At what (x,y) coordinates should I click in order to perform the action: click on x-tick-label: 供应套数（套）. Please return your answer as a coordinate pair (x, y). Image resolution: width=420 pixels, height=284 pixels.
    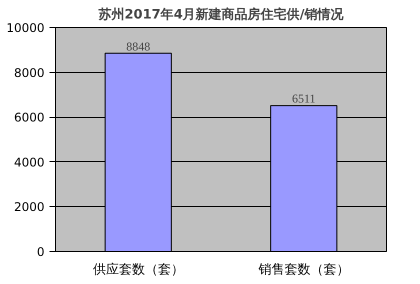
    Looking at the image, I should click on (138, 270).